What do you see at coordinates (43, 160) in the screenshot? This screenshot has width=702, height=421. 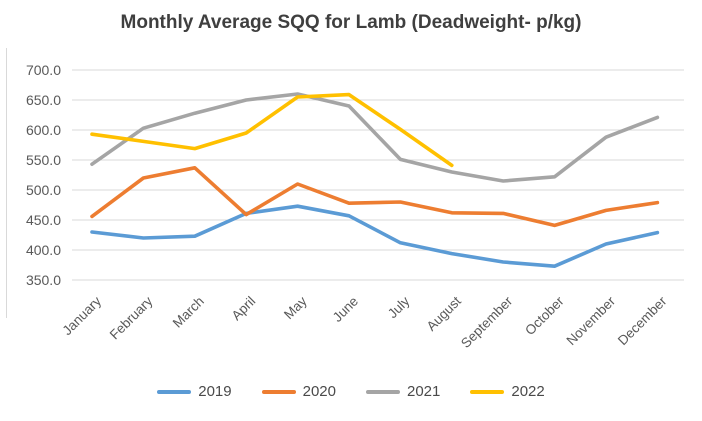 I see `y-tick-label: 550.0` at bounding box center [43, 160].